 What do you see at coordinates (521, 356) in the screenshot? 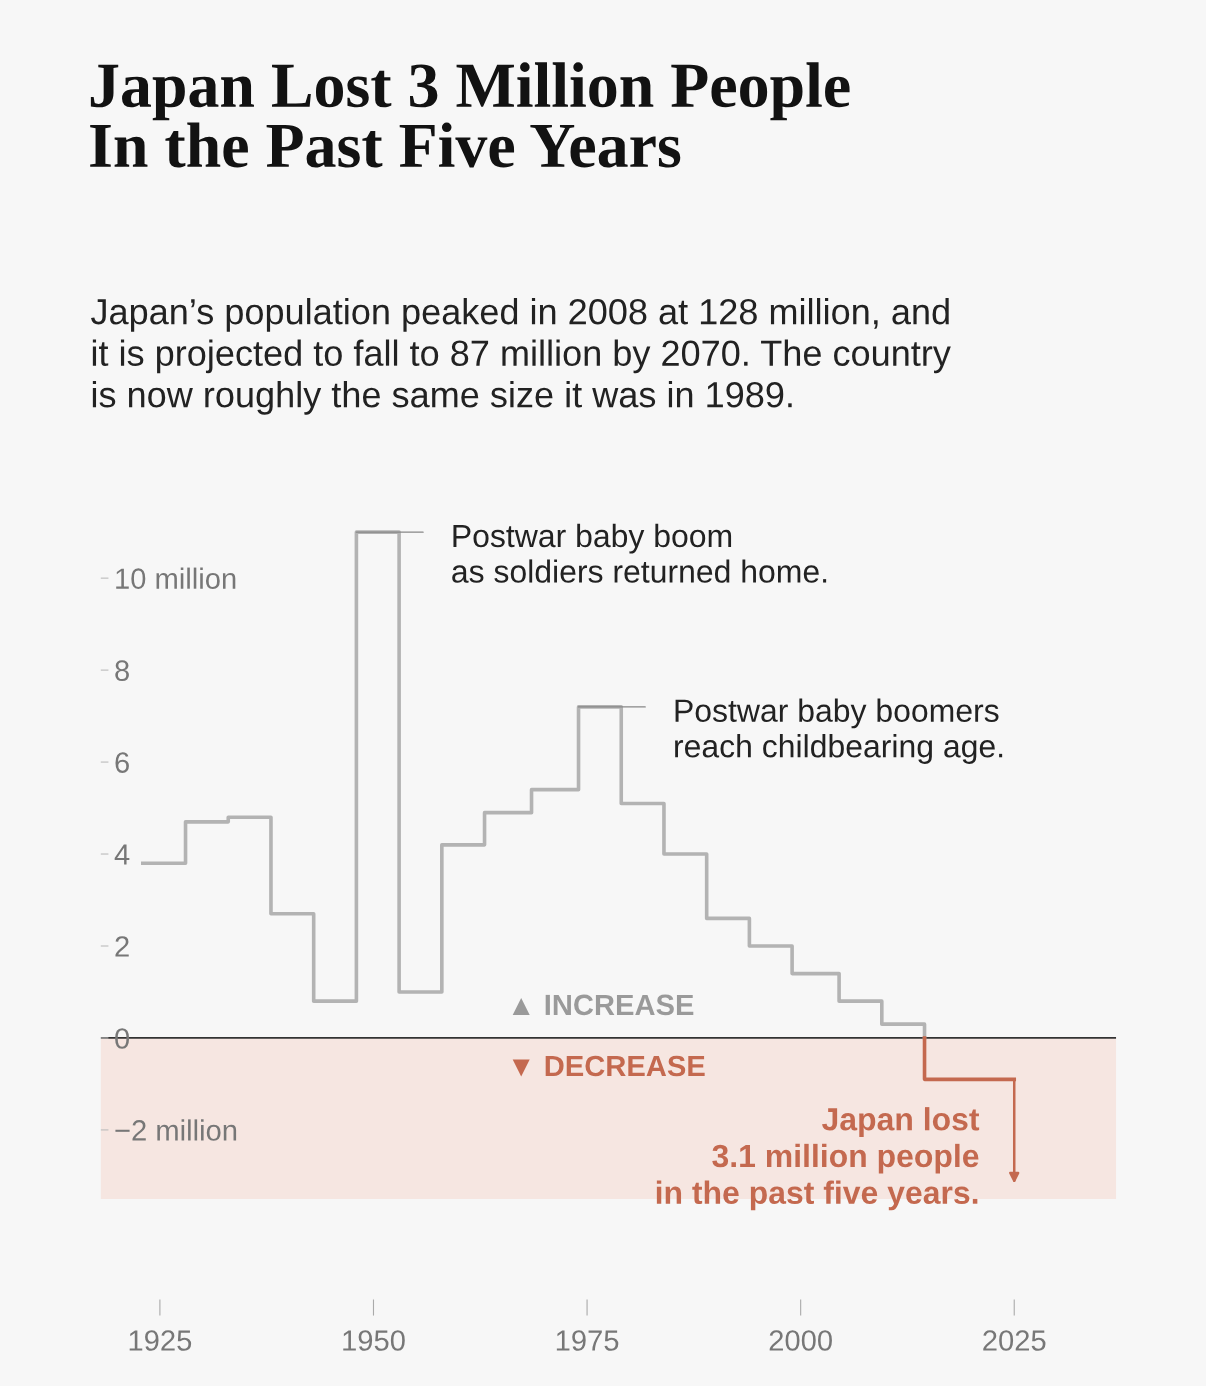
I see `chart-subtitle: Japan’s population peaked in 2008 at 128 million, and it is projected to fall to 87 million by 2070. The country is now roughly the same size it was in 1989.` at bounding box center [521, 356].